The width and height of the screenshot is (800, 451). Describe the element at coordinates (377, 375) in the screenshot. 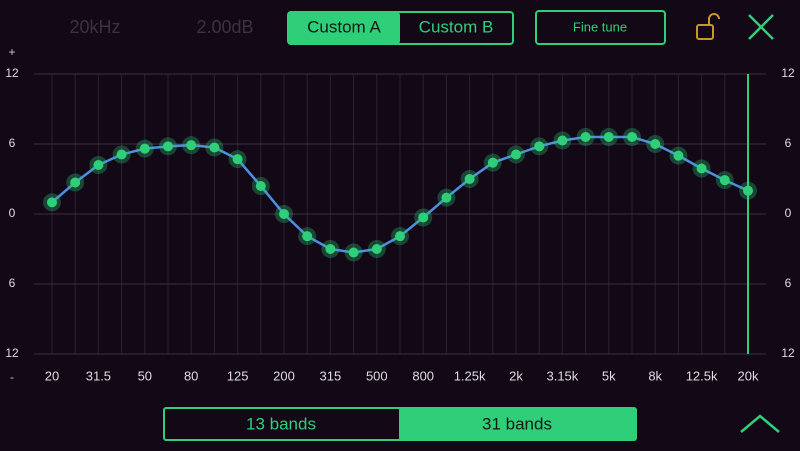

I see `x-tick-label: 500` at that location.